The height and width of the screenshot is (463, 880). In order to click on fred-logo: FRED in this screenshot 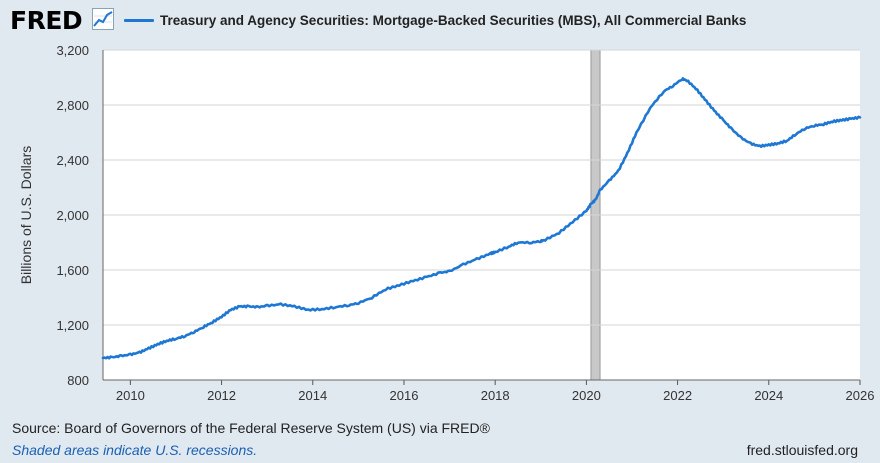, I will do `click(46, 20)`.